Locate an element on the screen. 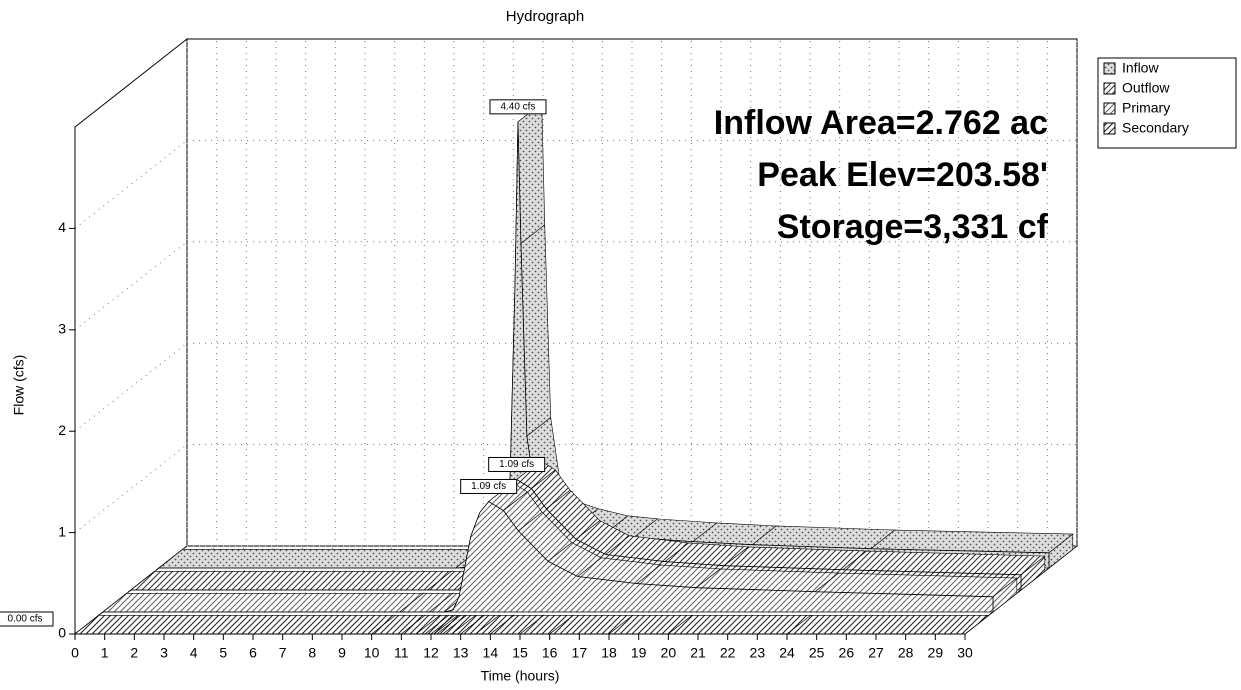  x-tick-label: 23 is located at coordinates (758, 653).